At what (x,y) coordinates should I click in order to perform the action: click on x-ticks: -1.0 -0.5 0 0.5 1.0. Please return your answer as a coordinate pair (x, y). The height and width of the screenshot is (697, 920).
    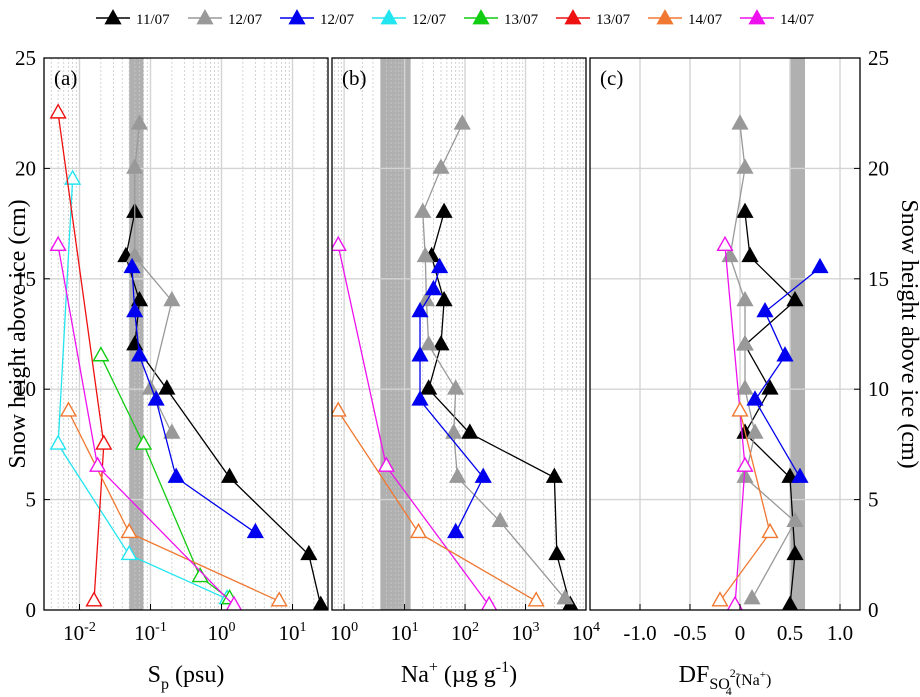
    Looking at the image, I should click on (738, 624).